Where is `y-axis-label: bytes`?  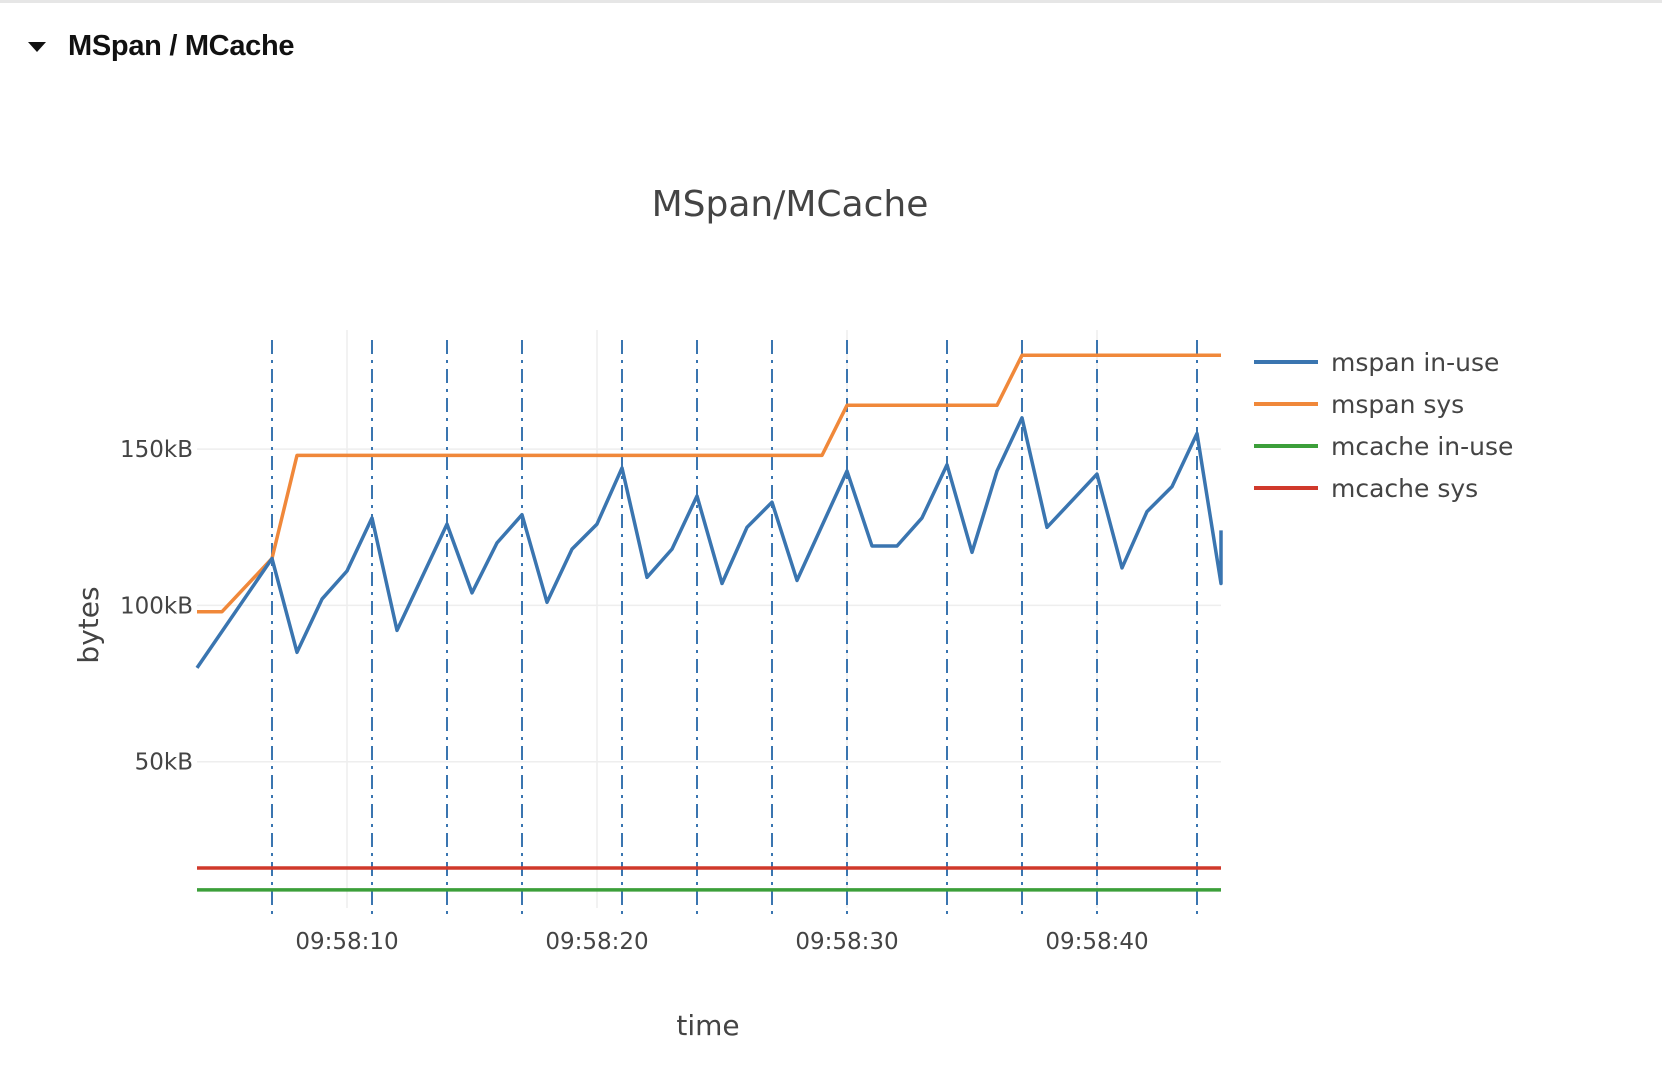
y-axis-label: bytes is located at coordinates (88, 624).